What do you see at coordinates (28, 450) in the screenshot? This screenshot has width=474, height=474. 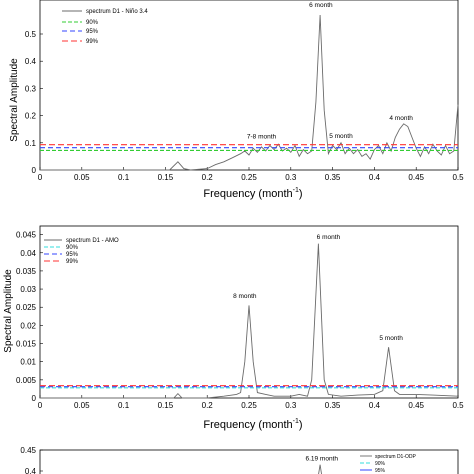 I see `y-tick-label: 0.45` at bounding box center [28, 450].